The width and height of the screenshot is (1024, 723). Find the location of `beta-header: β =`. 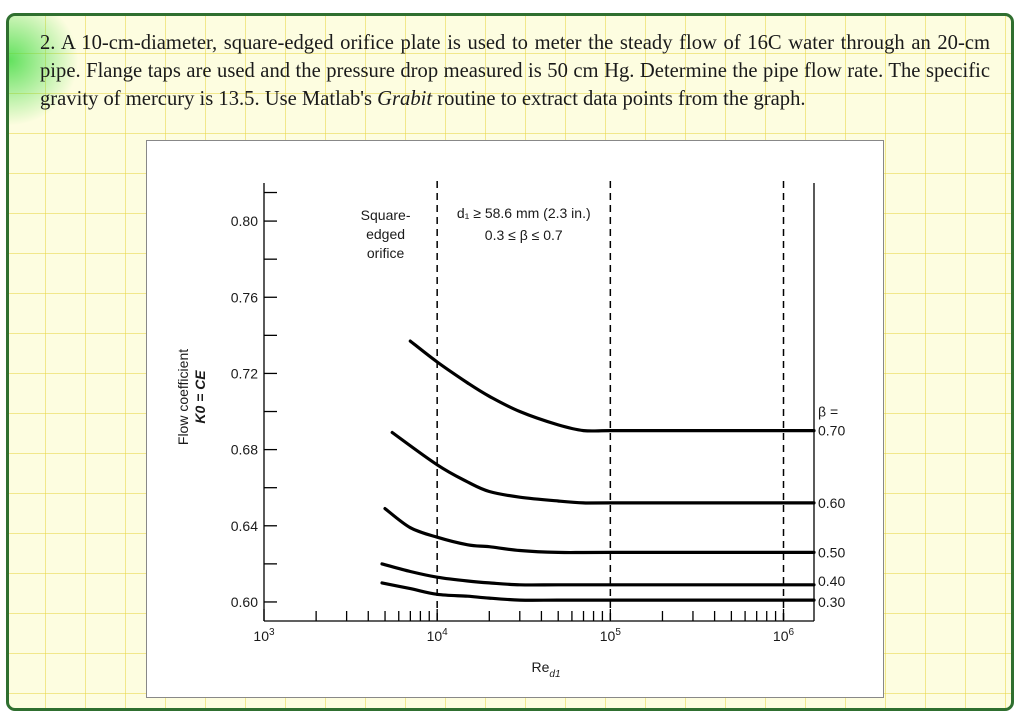

beta-header: β = is located at coordinates (828, 412).